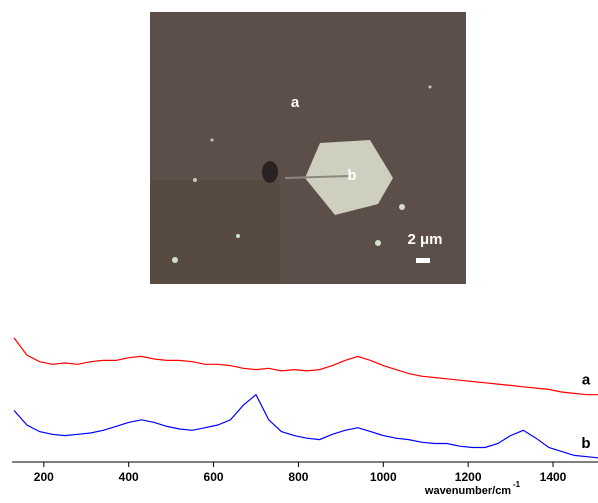 Image resolution: width=598 pixels, height=503 pixels. Describe the element at coordinates (467, 491) in the screenshot. I see `x-axis-label: wavenumber/cm` at that location.